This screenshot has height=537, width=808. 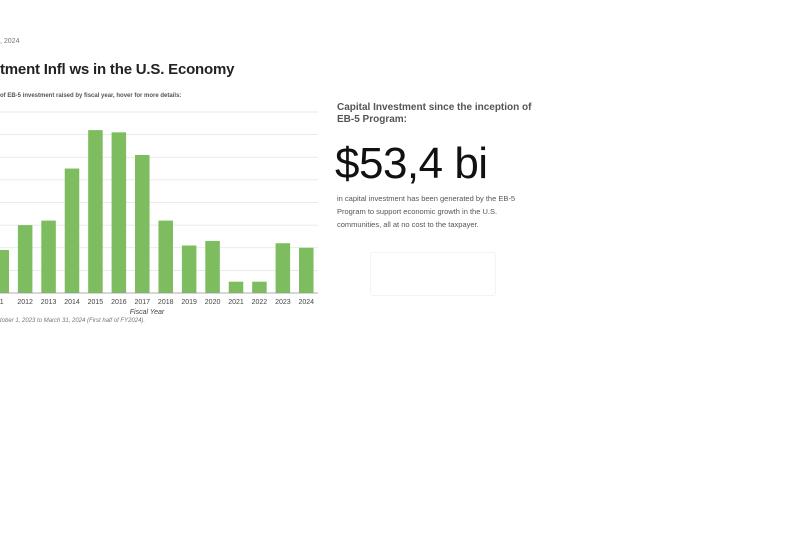 What do you see at coordinates (147, 312) in the screenshot?
I see `x-axis-label: Fiscal Year` at bounding box center [147, 312].